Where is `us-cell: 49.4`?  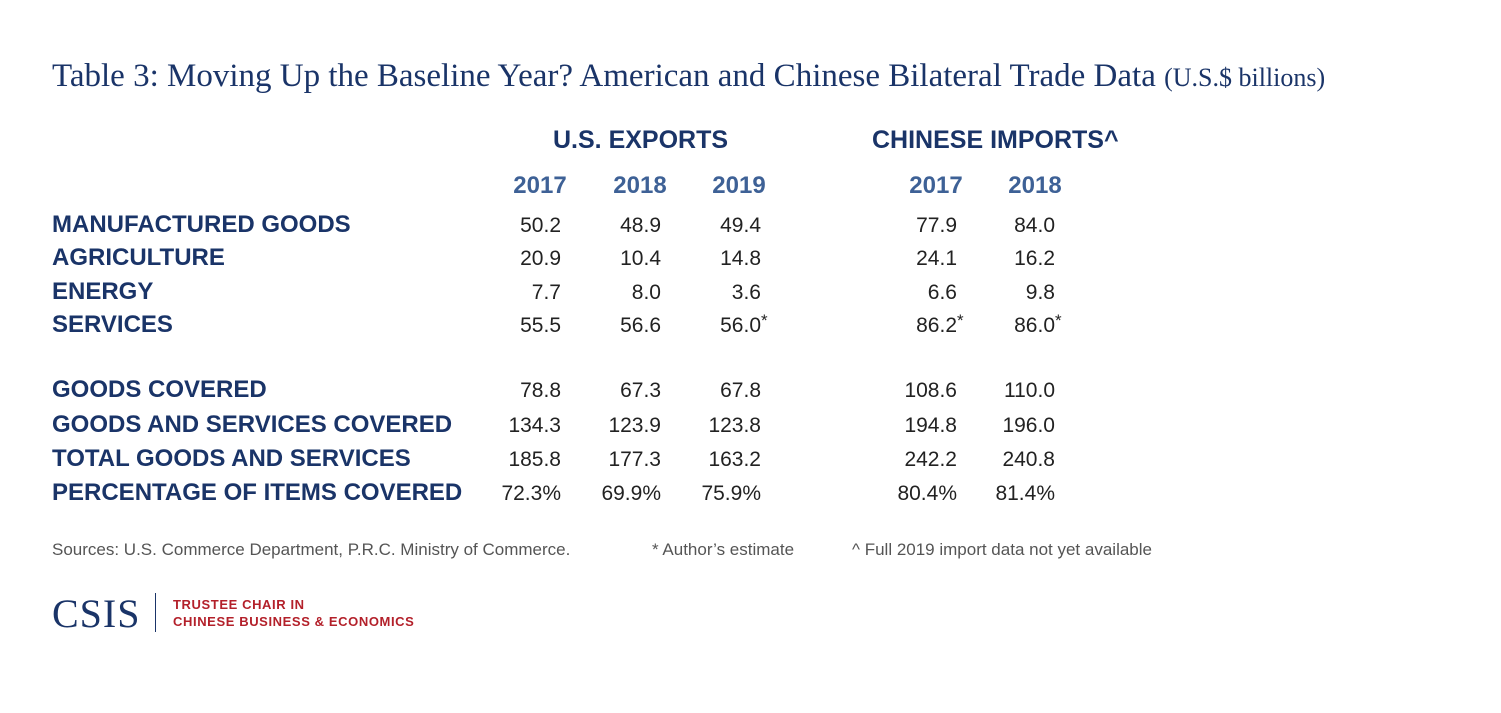 us-cell: 49.4 is located at coordinates (740, 226).